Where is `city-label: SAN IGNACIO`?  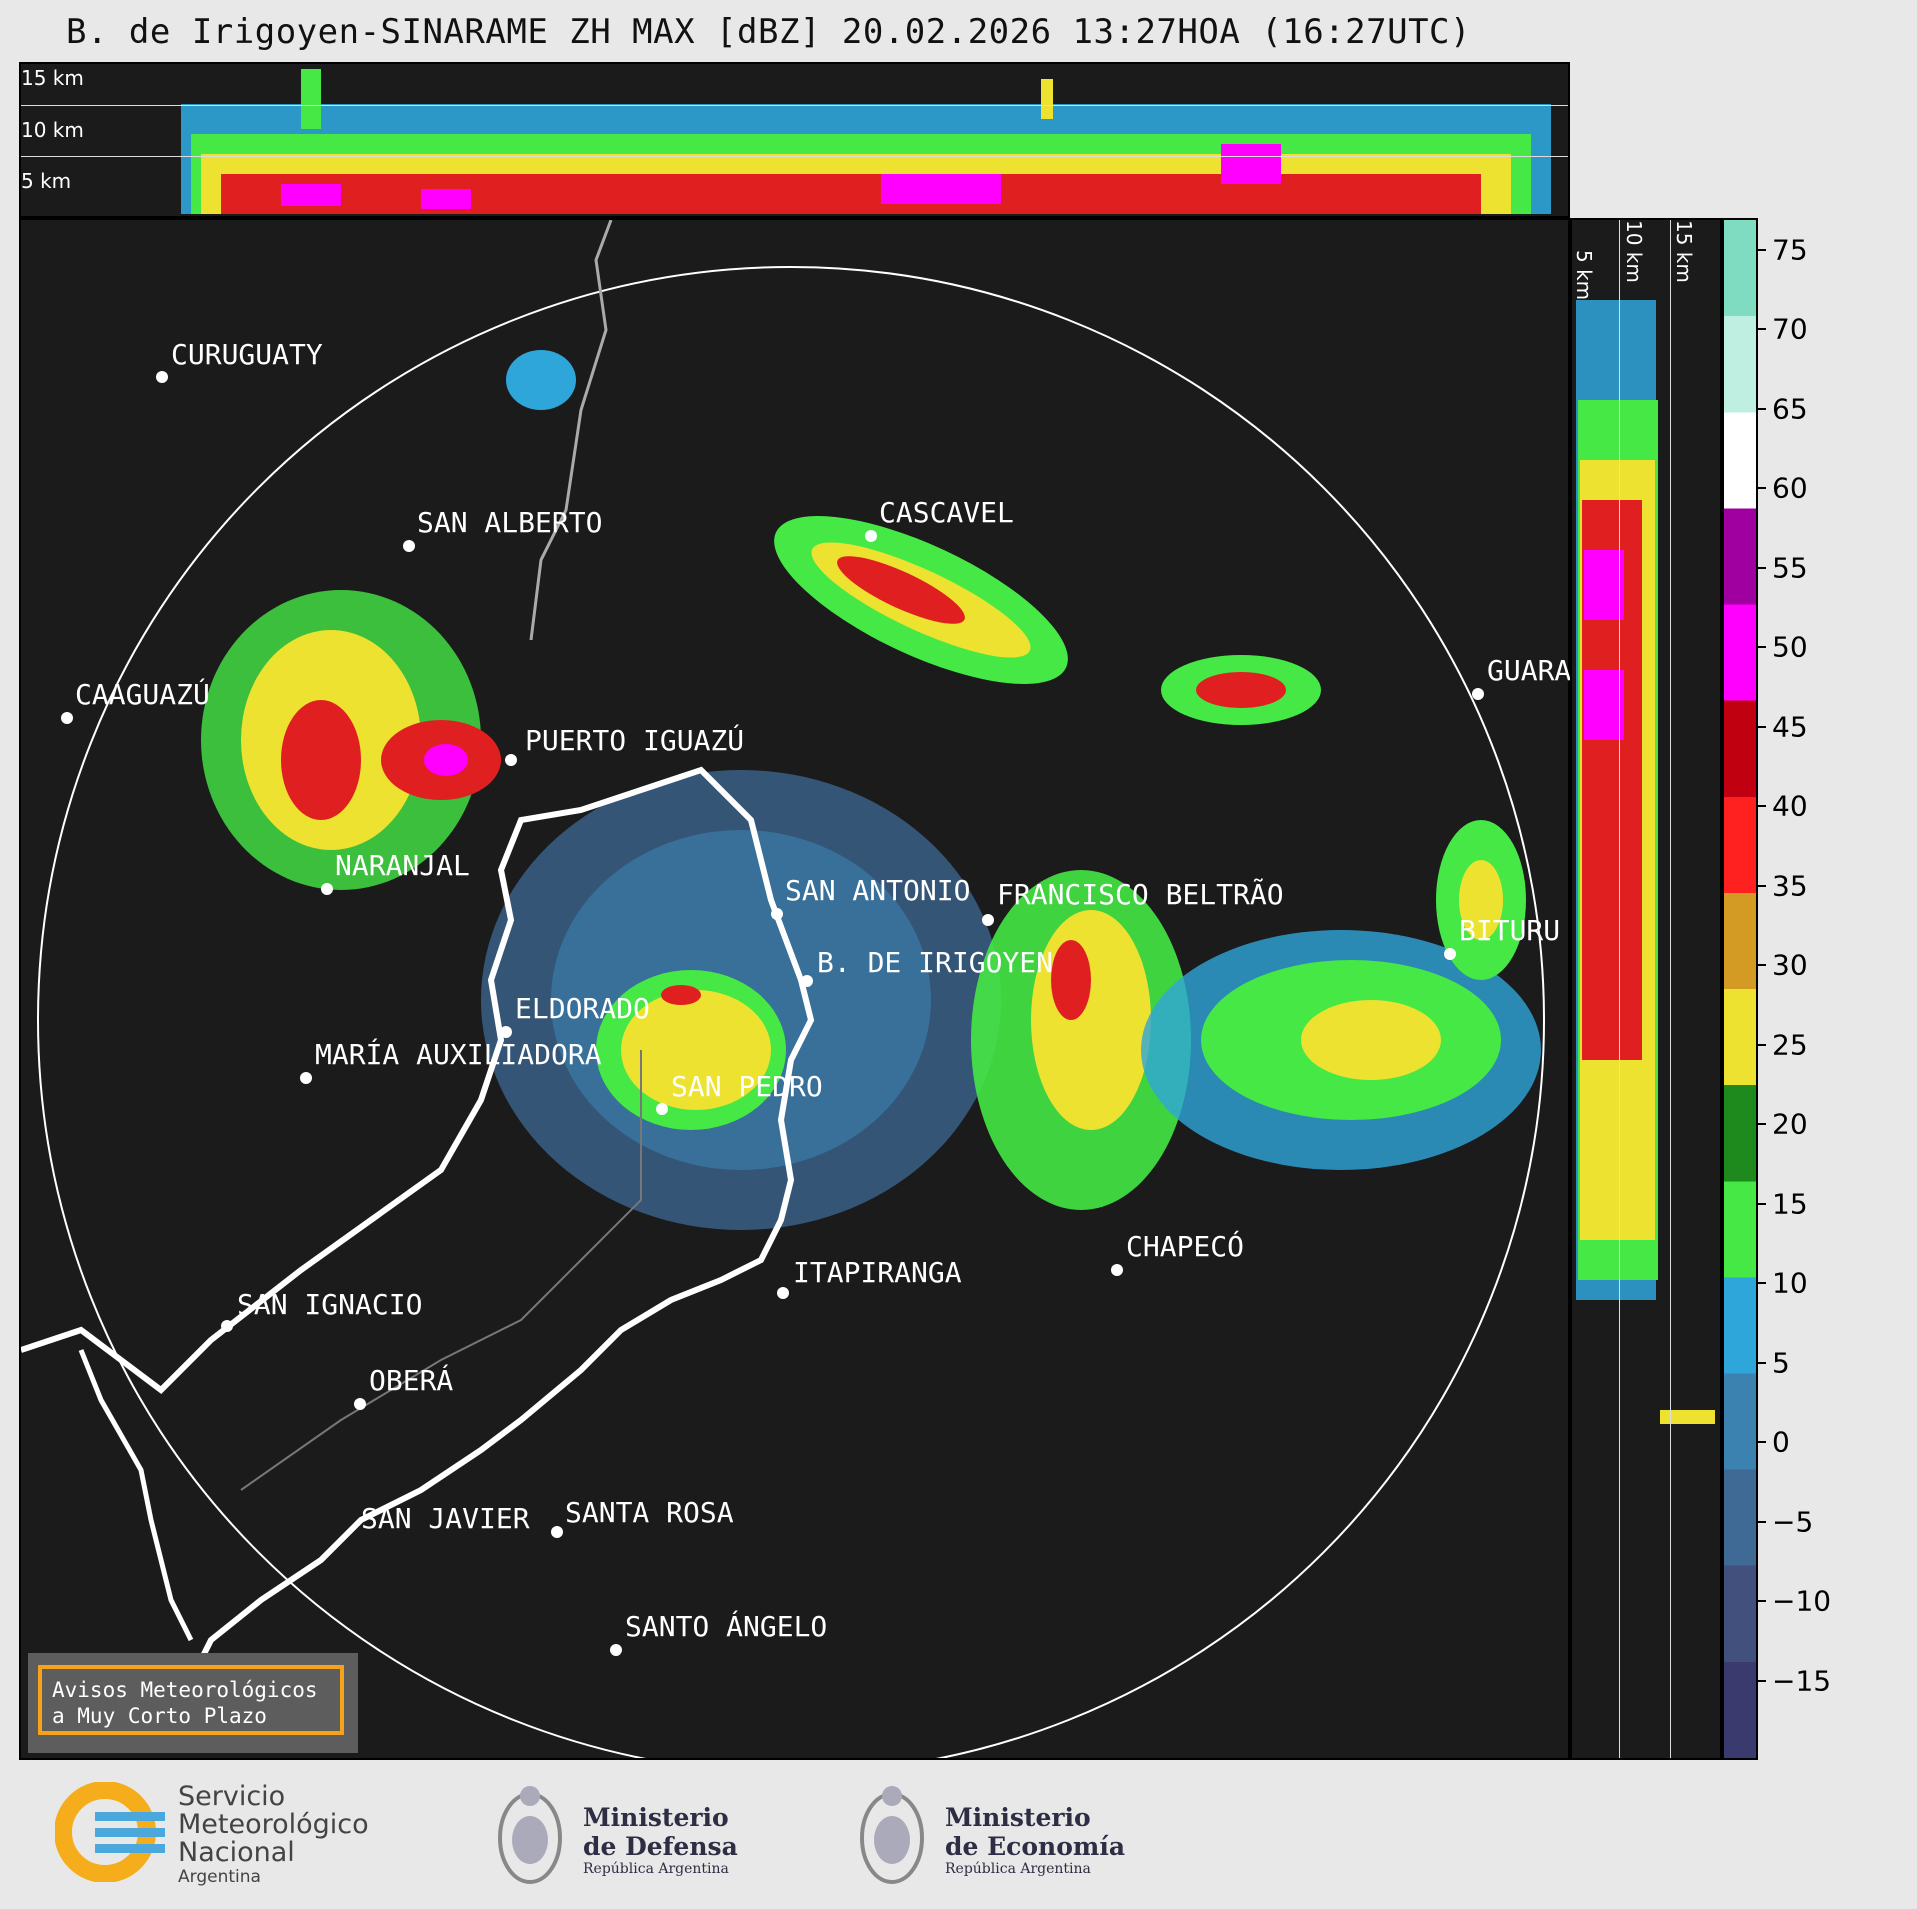 city-label: SAN IGNACIO is located at coordinates (330, 1304).